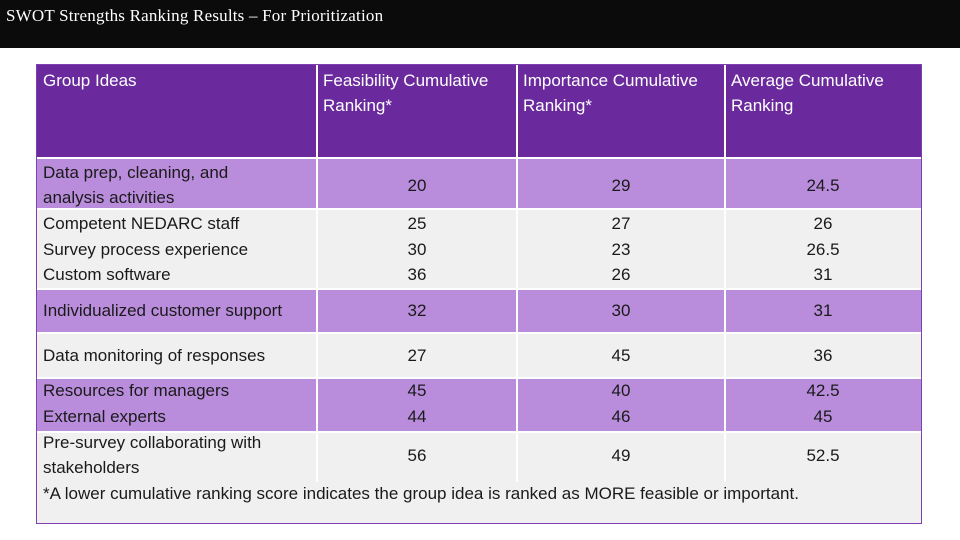 The height and width of the screenshot is (540, 960). What do you see at coordinates (417, 185) in the screenshot?
I see `feasibility-value: 20` at bounding box center [417, 185].